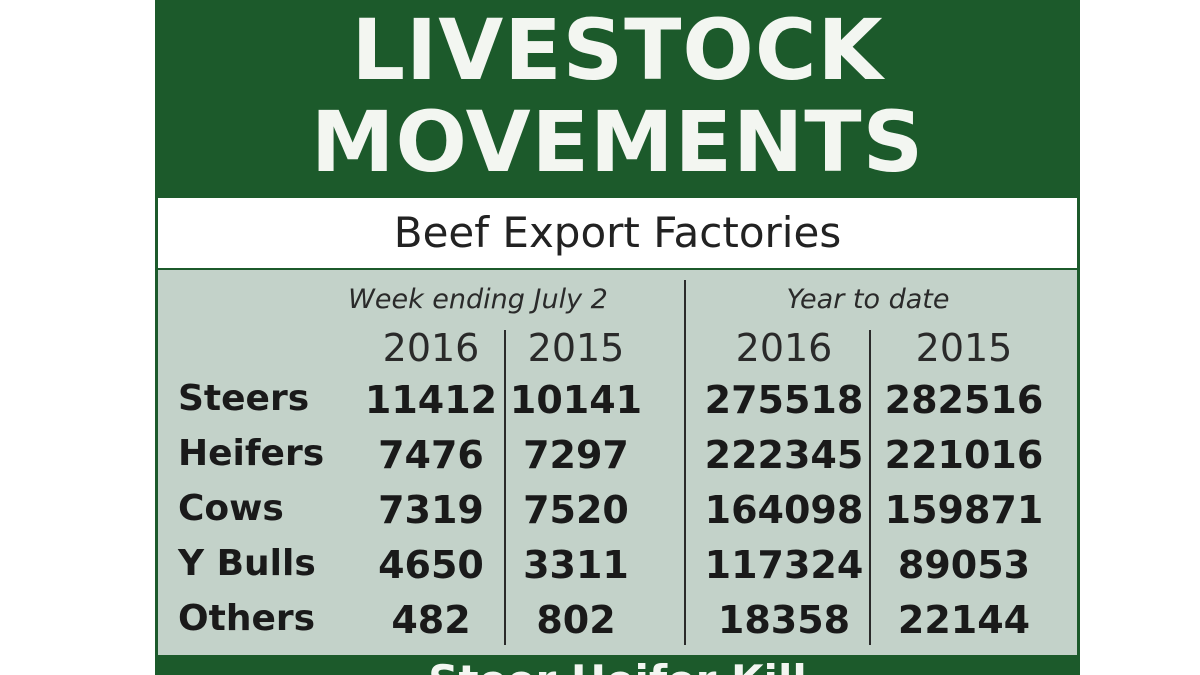 Image resolution: width=1200 pixels, height=675 pixels. What do you see at coordinates (251, 453) in the screenshot?
I see `row-label: Heifers` at bounding box center [251, 453].